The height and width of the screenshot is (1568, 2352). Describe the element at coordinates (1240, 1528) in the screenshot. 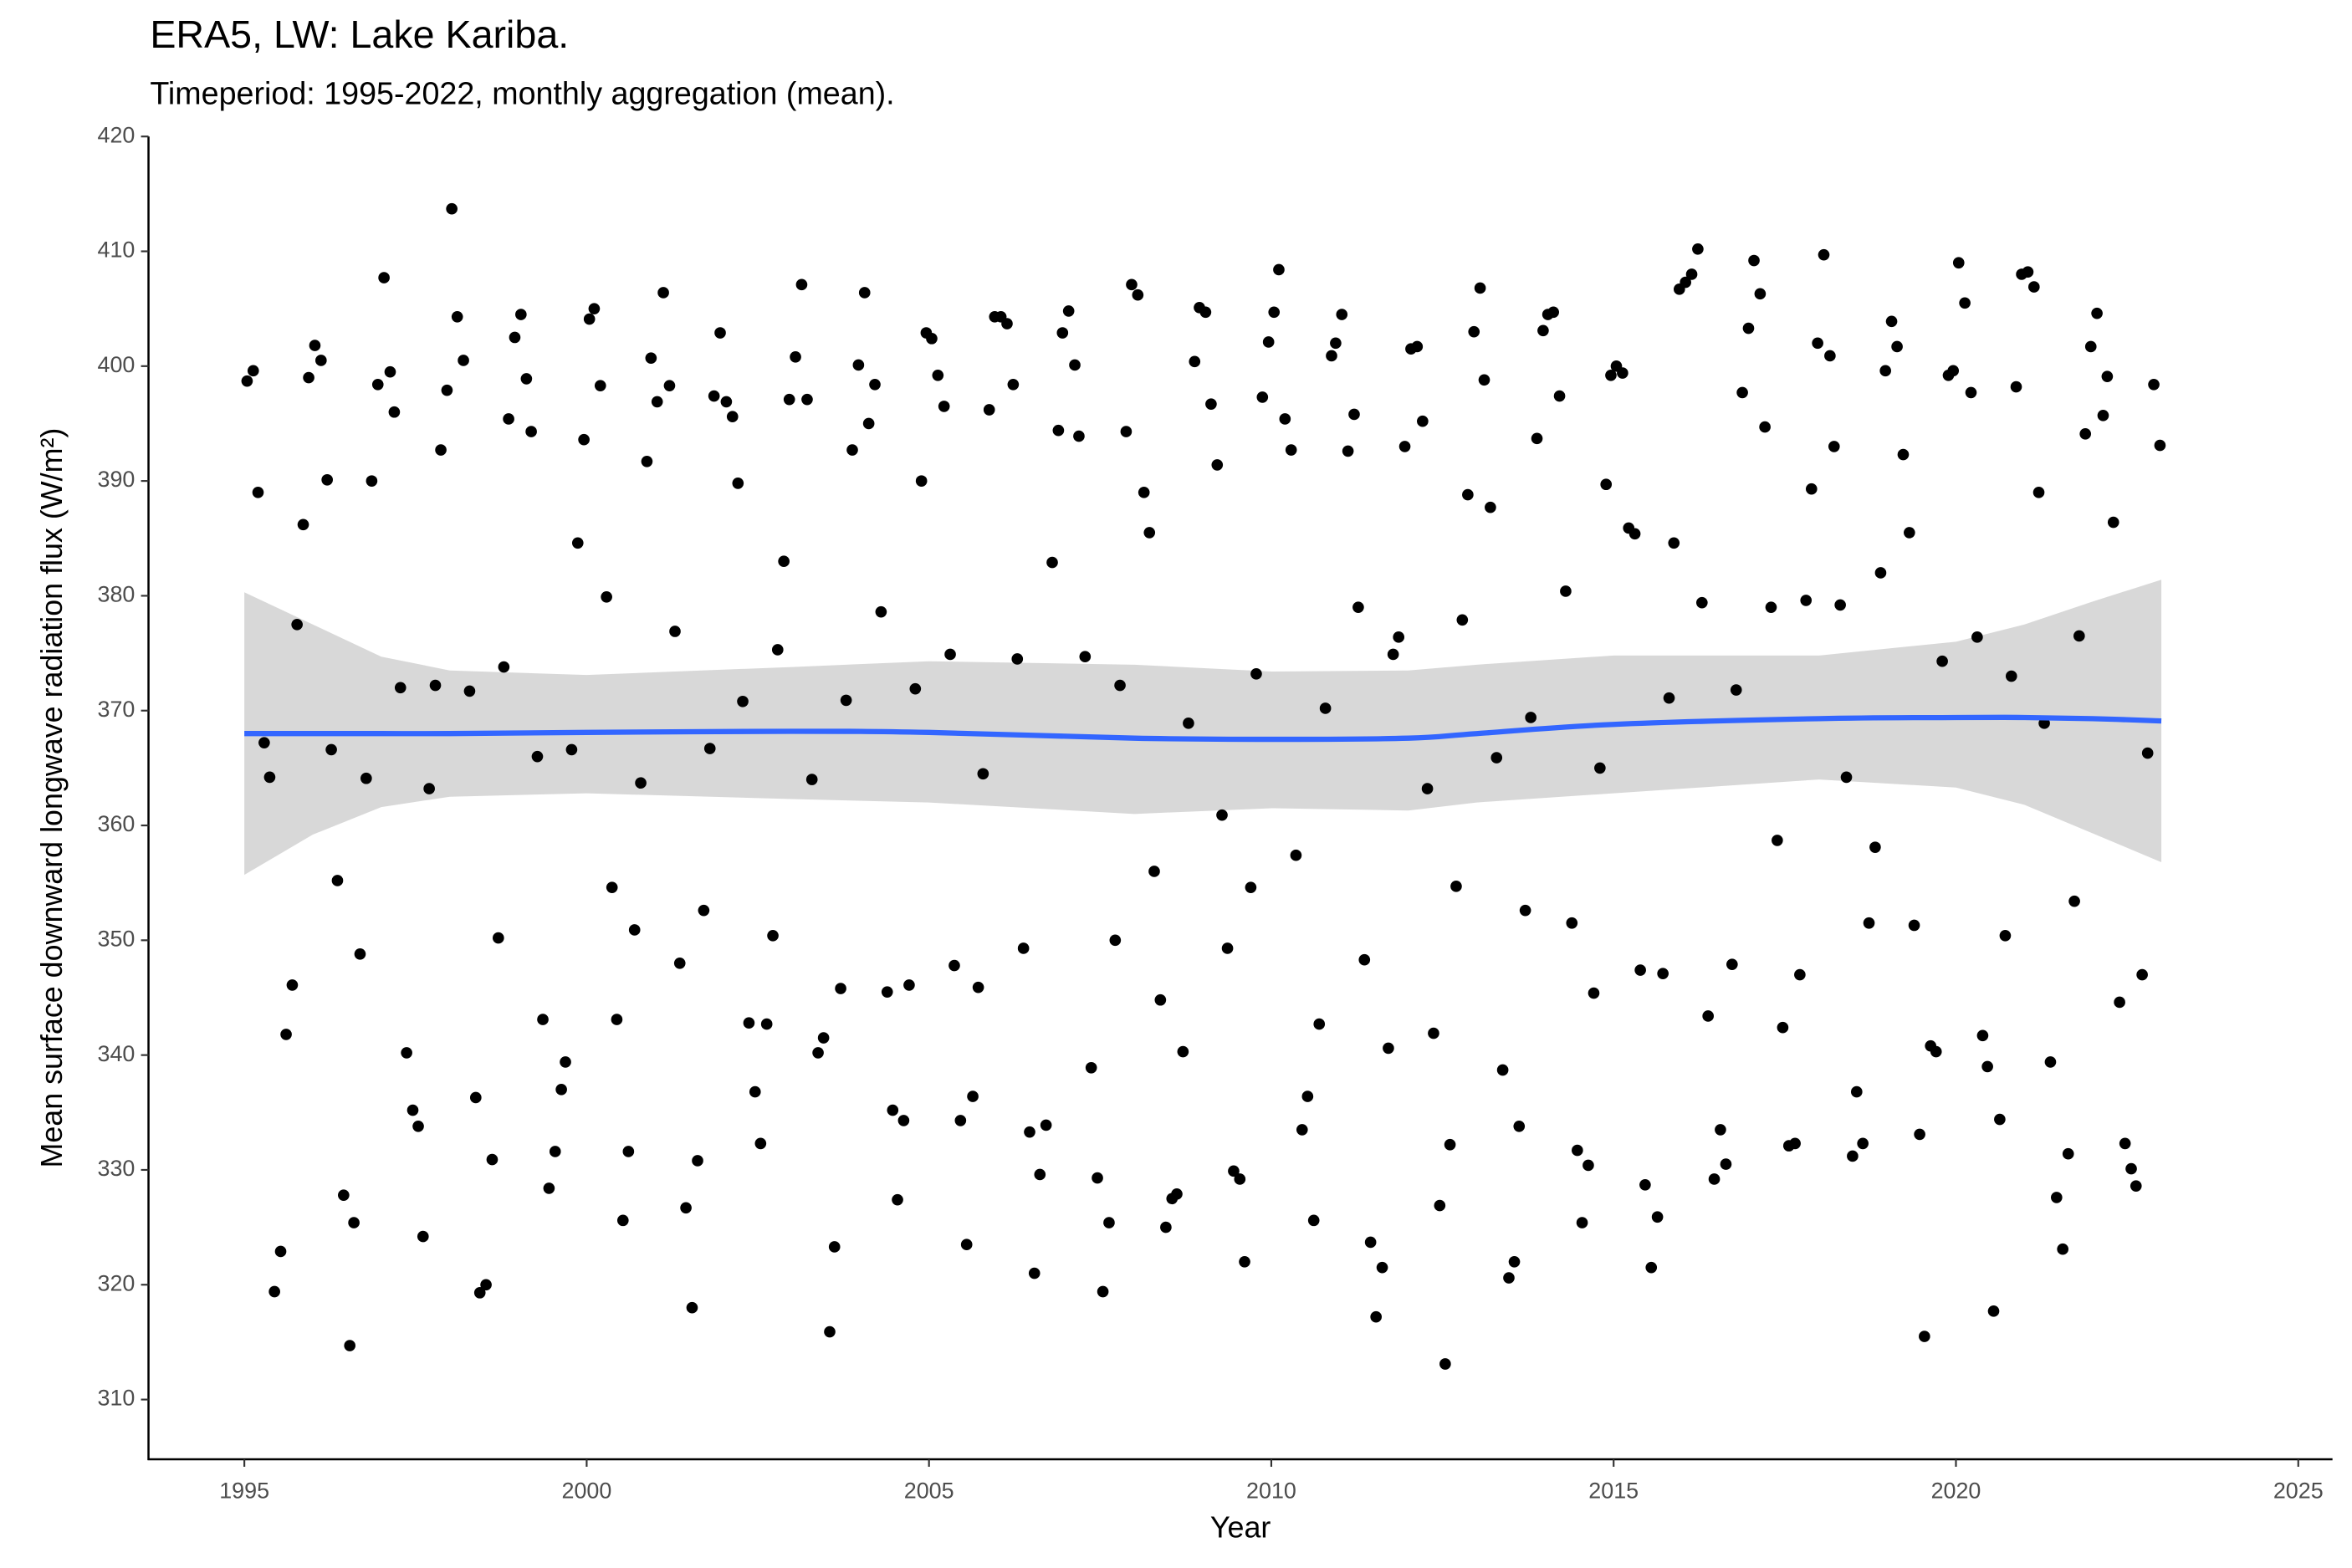

I see `x-axis-title: Year` at that location.